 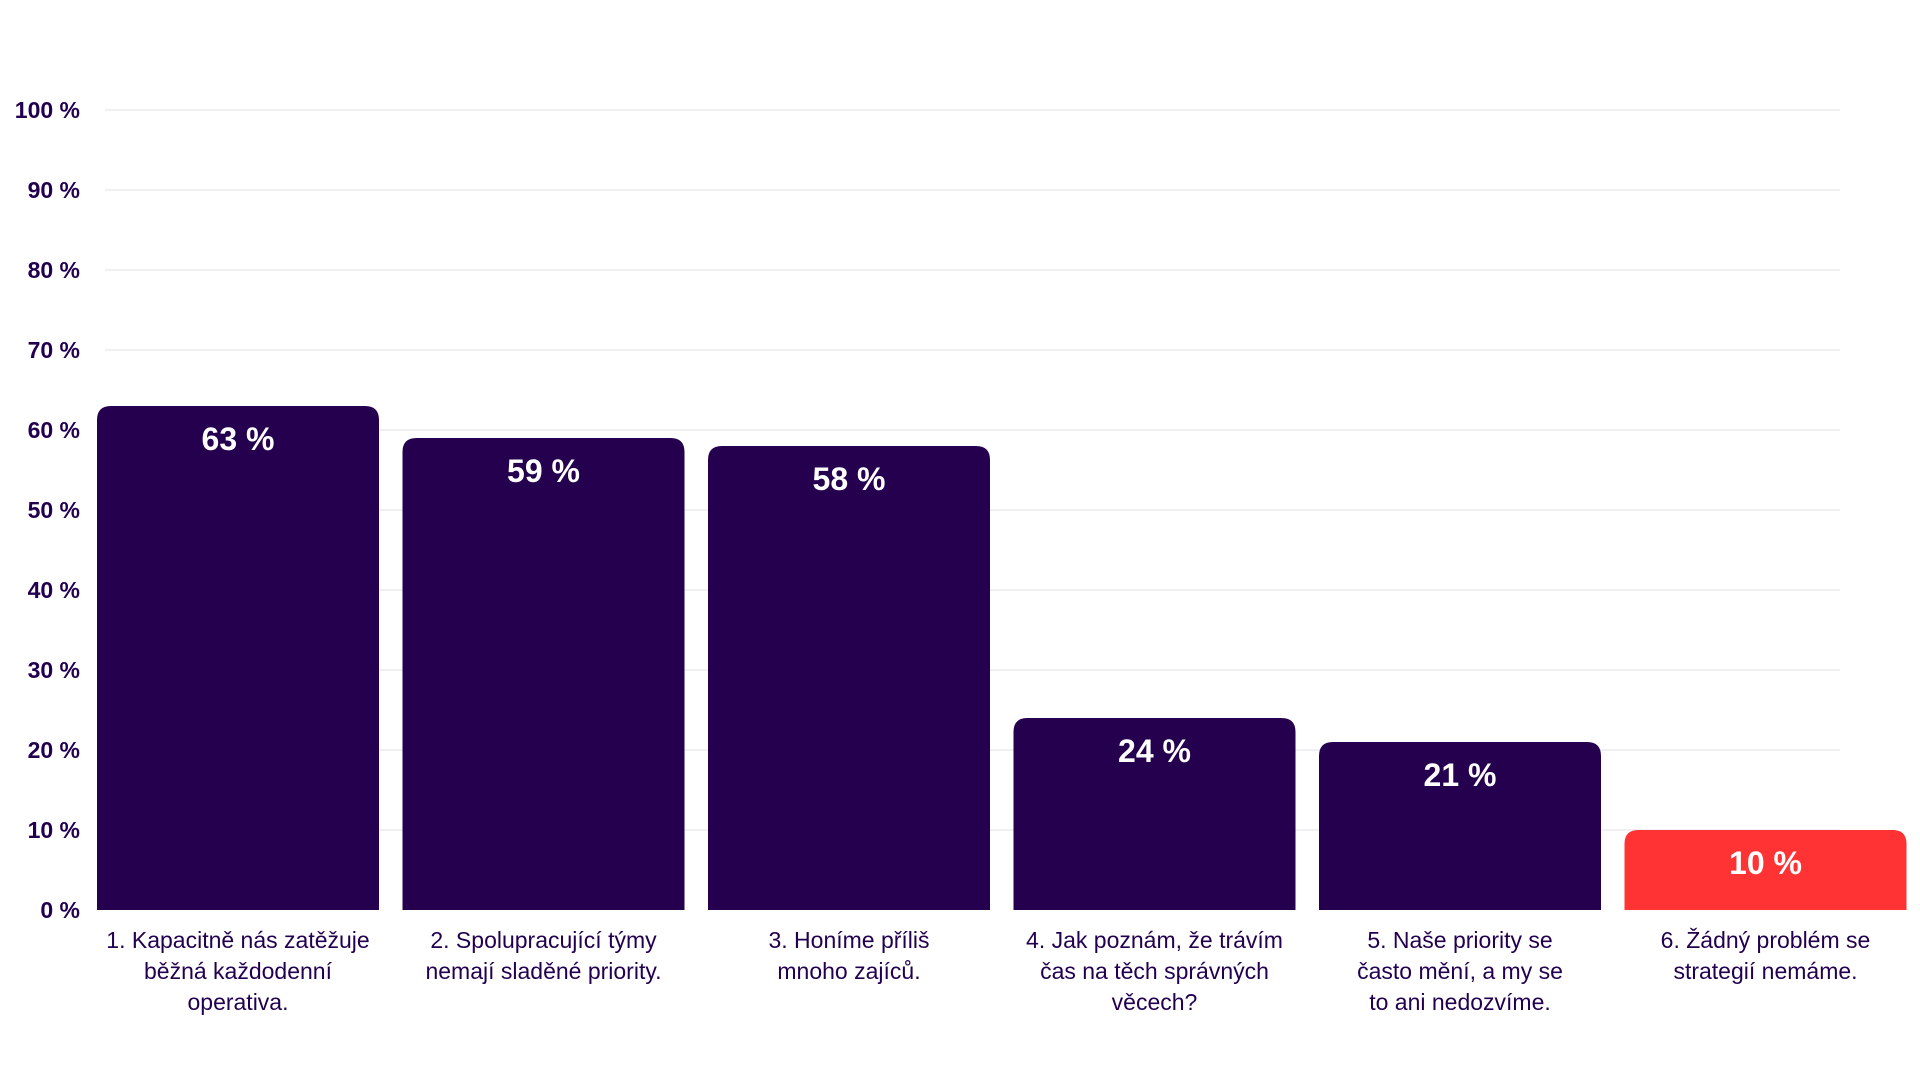 I want to click on value-label-2: 59 %, so click(x=543, y=471).